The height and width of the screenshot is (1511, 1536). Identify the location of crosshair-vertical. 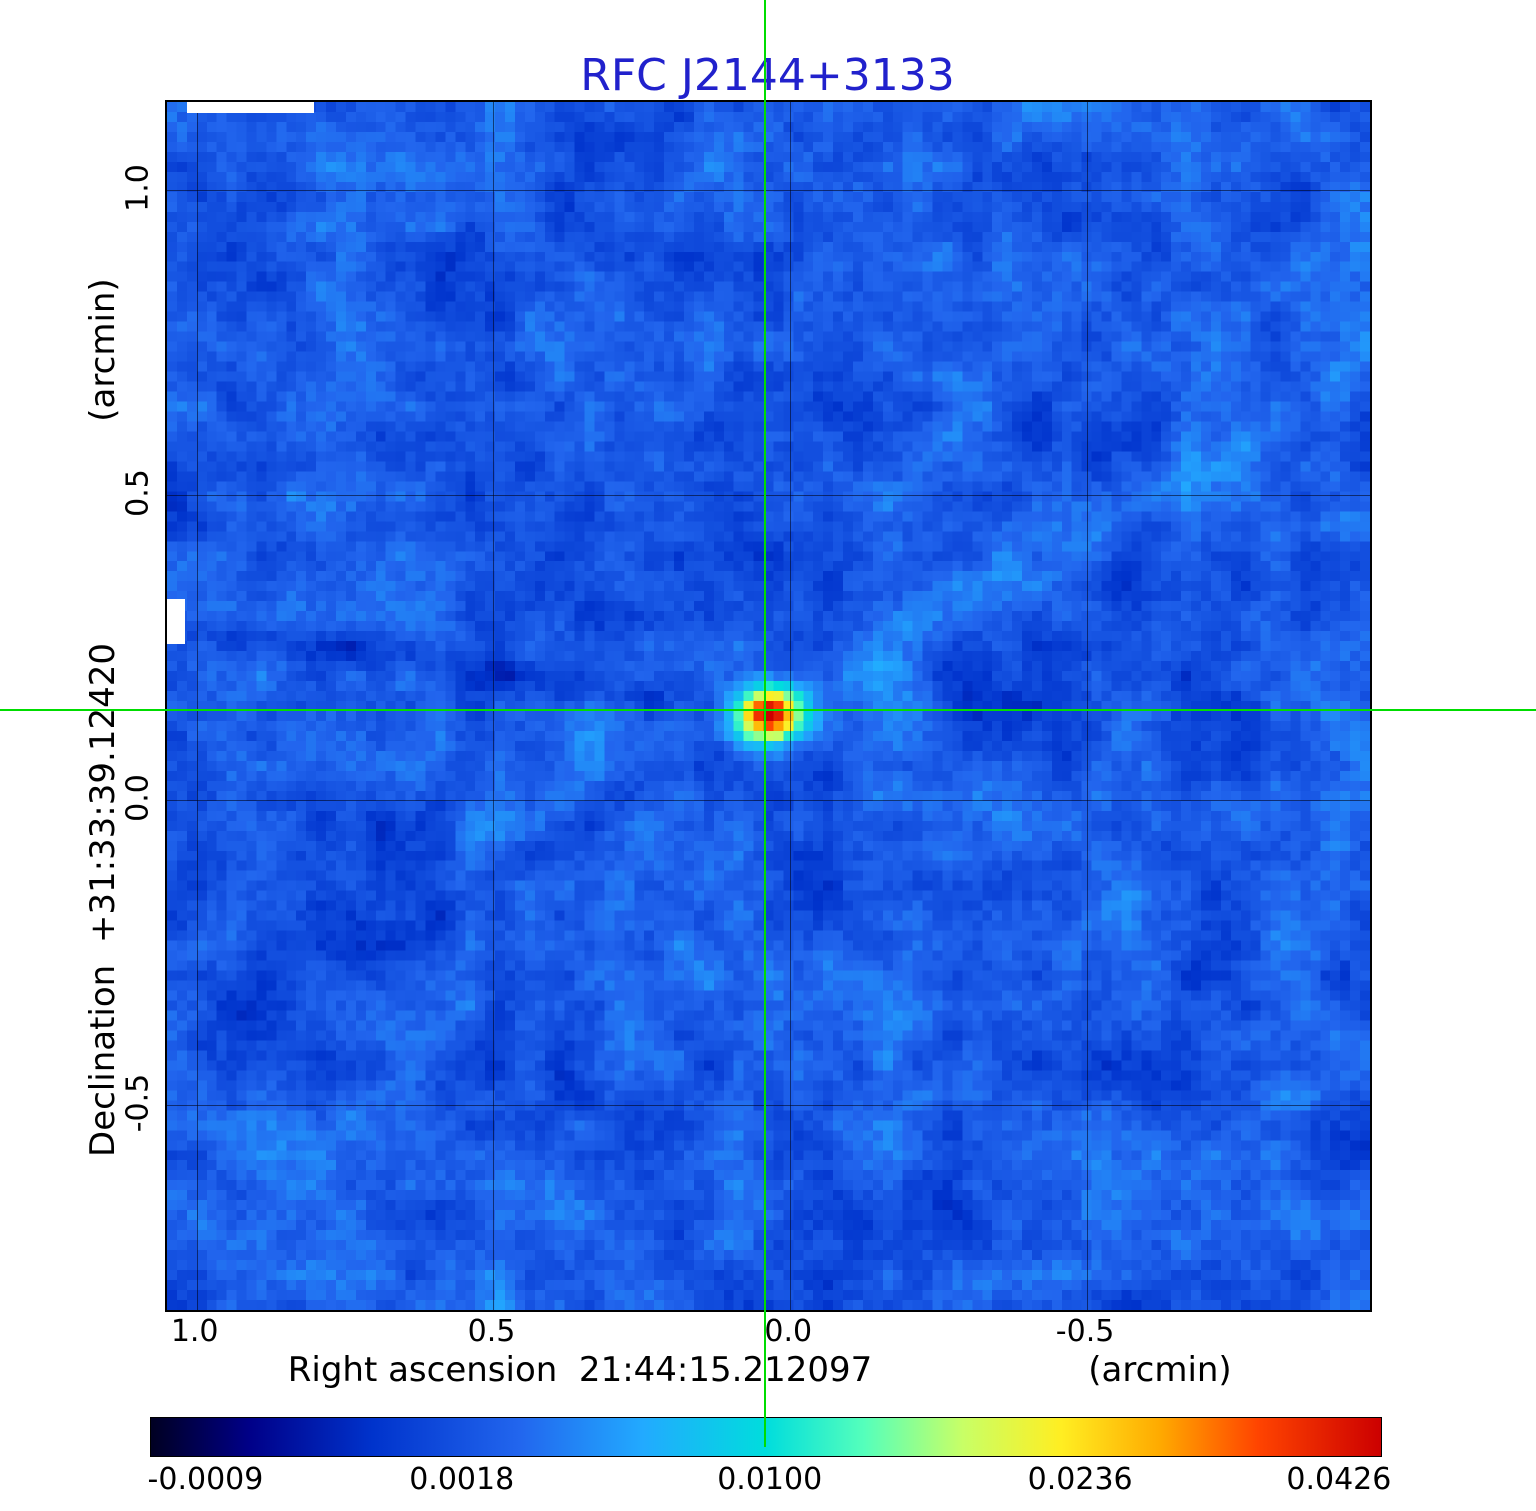
(764, 723).